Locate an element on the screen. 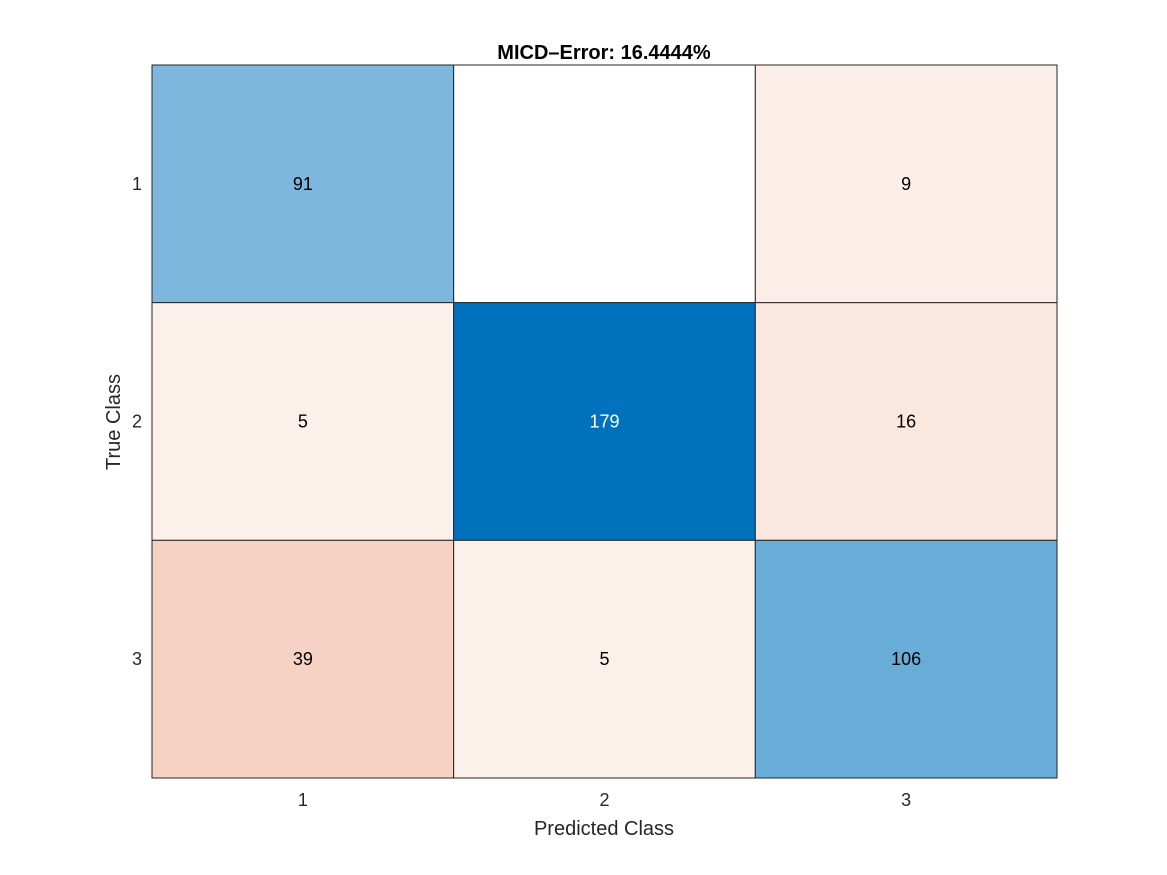 The width and height of the screenshot is (1167, 875). cell-value-1-1: 91 is located at coordinates (303, 184).